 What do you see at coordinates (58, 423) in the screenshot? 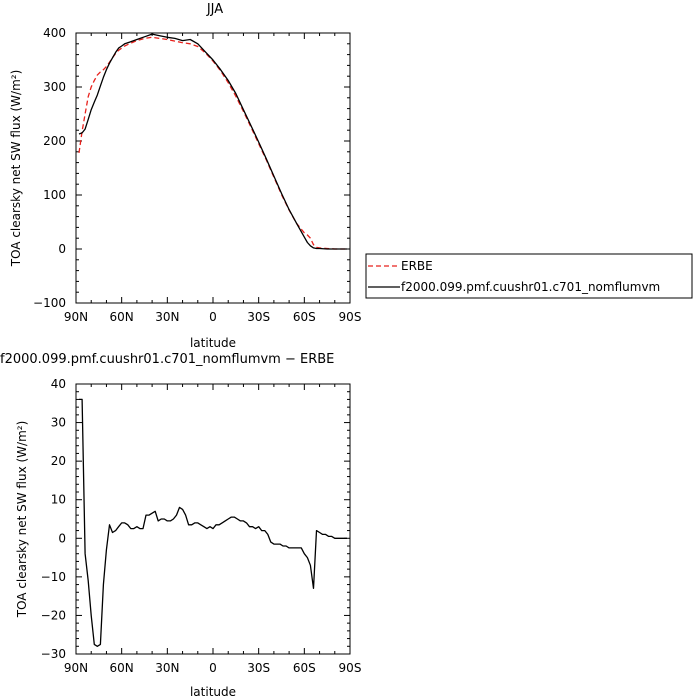
I see `bottom-y-tick-label: 30` at bounding box center [58, 423].